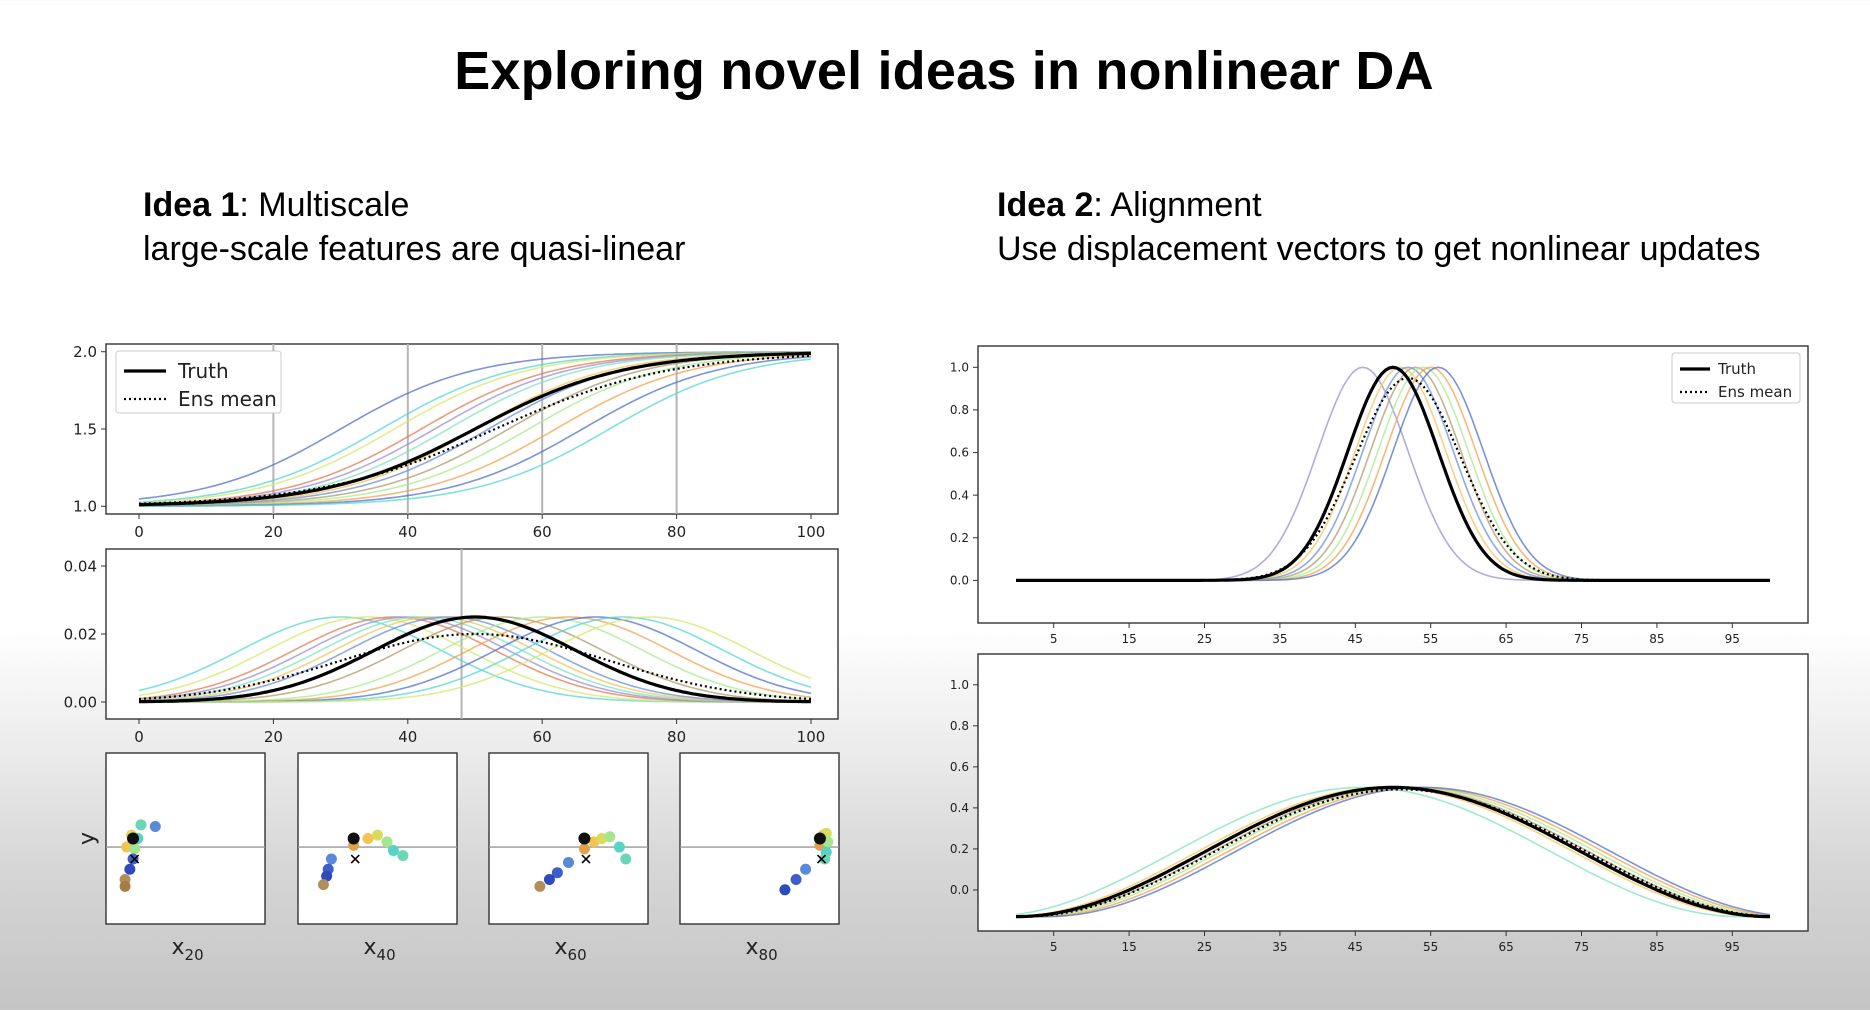 This screenshot has height=1010, width=1870. I want to click on chart-left-scatter: x20 x40 x60 x80 y, so click(457, 858).